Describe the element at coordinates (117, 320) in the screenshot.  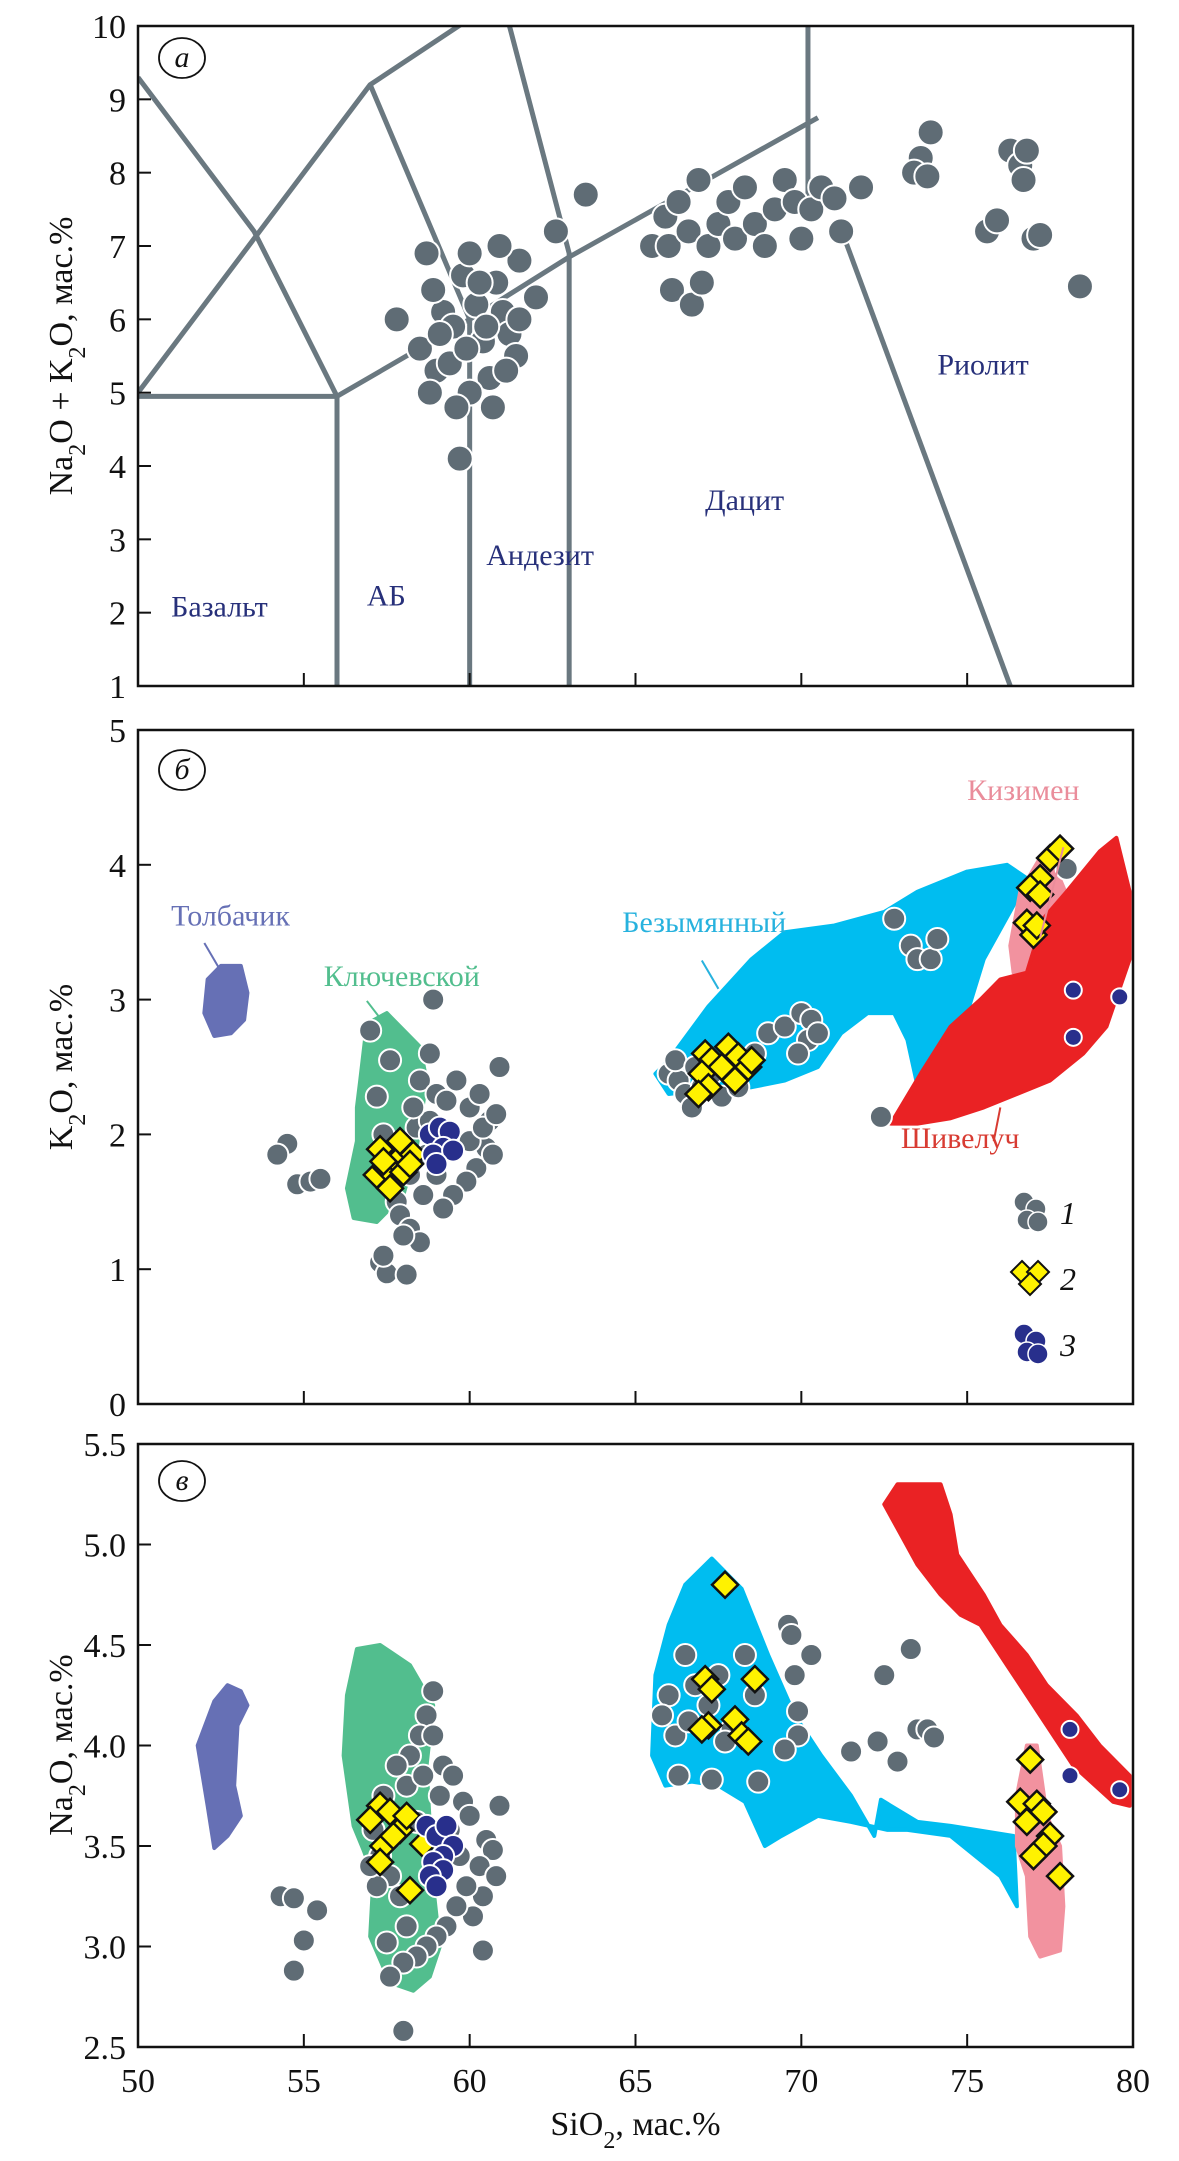
I see `y-tick-label: 6` at that location.